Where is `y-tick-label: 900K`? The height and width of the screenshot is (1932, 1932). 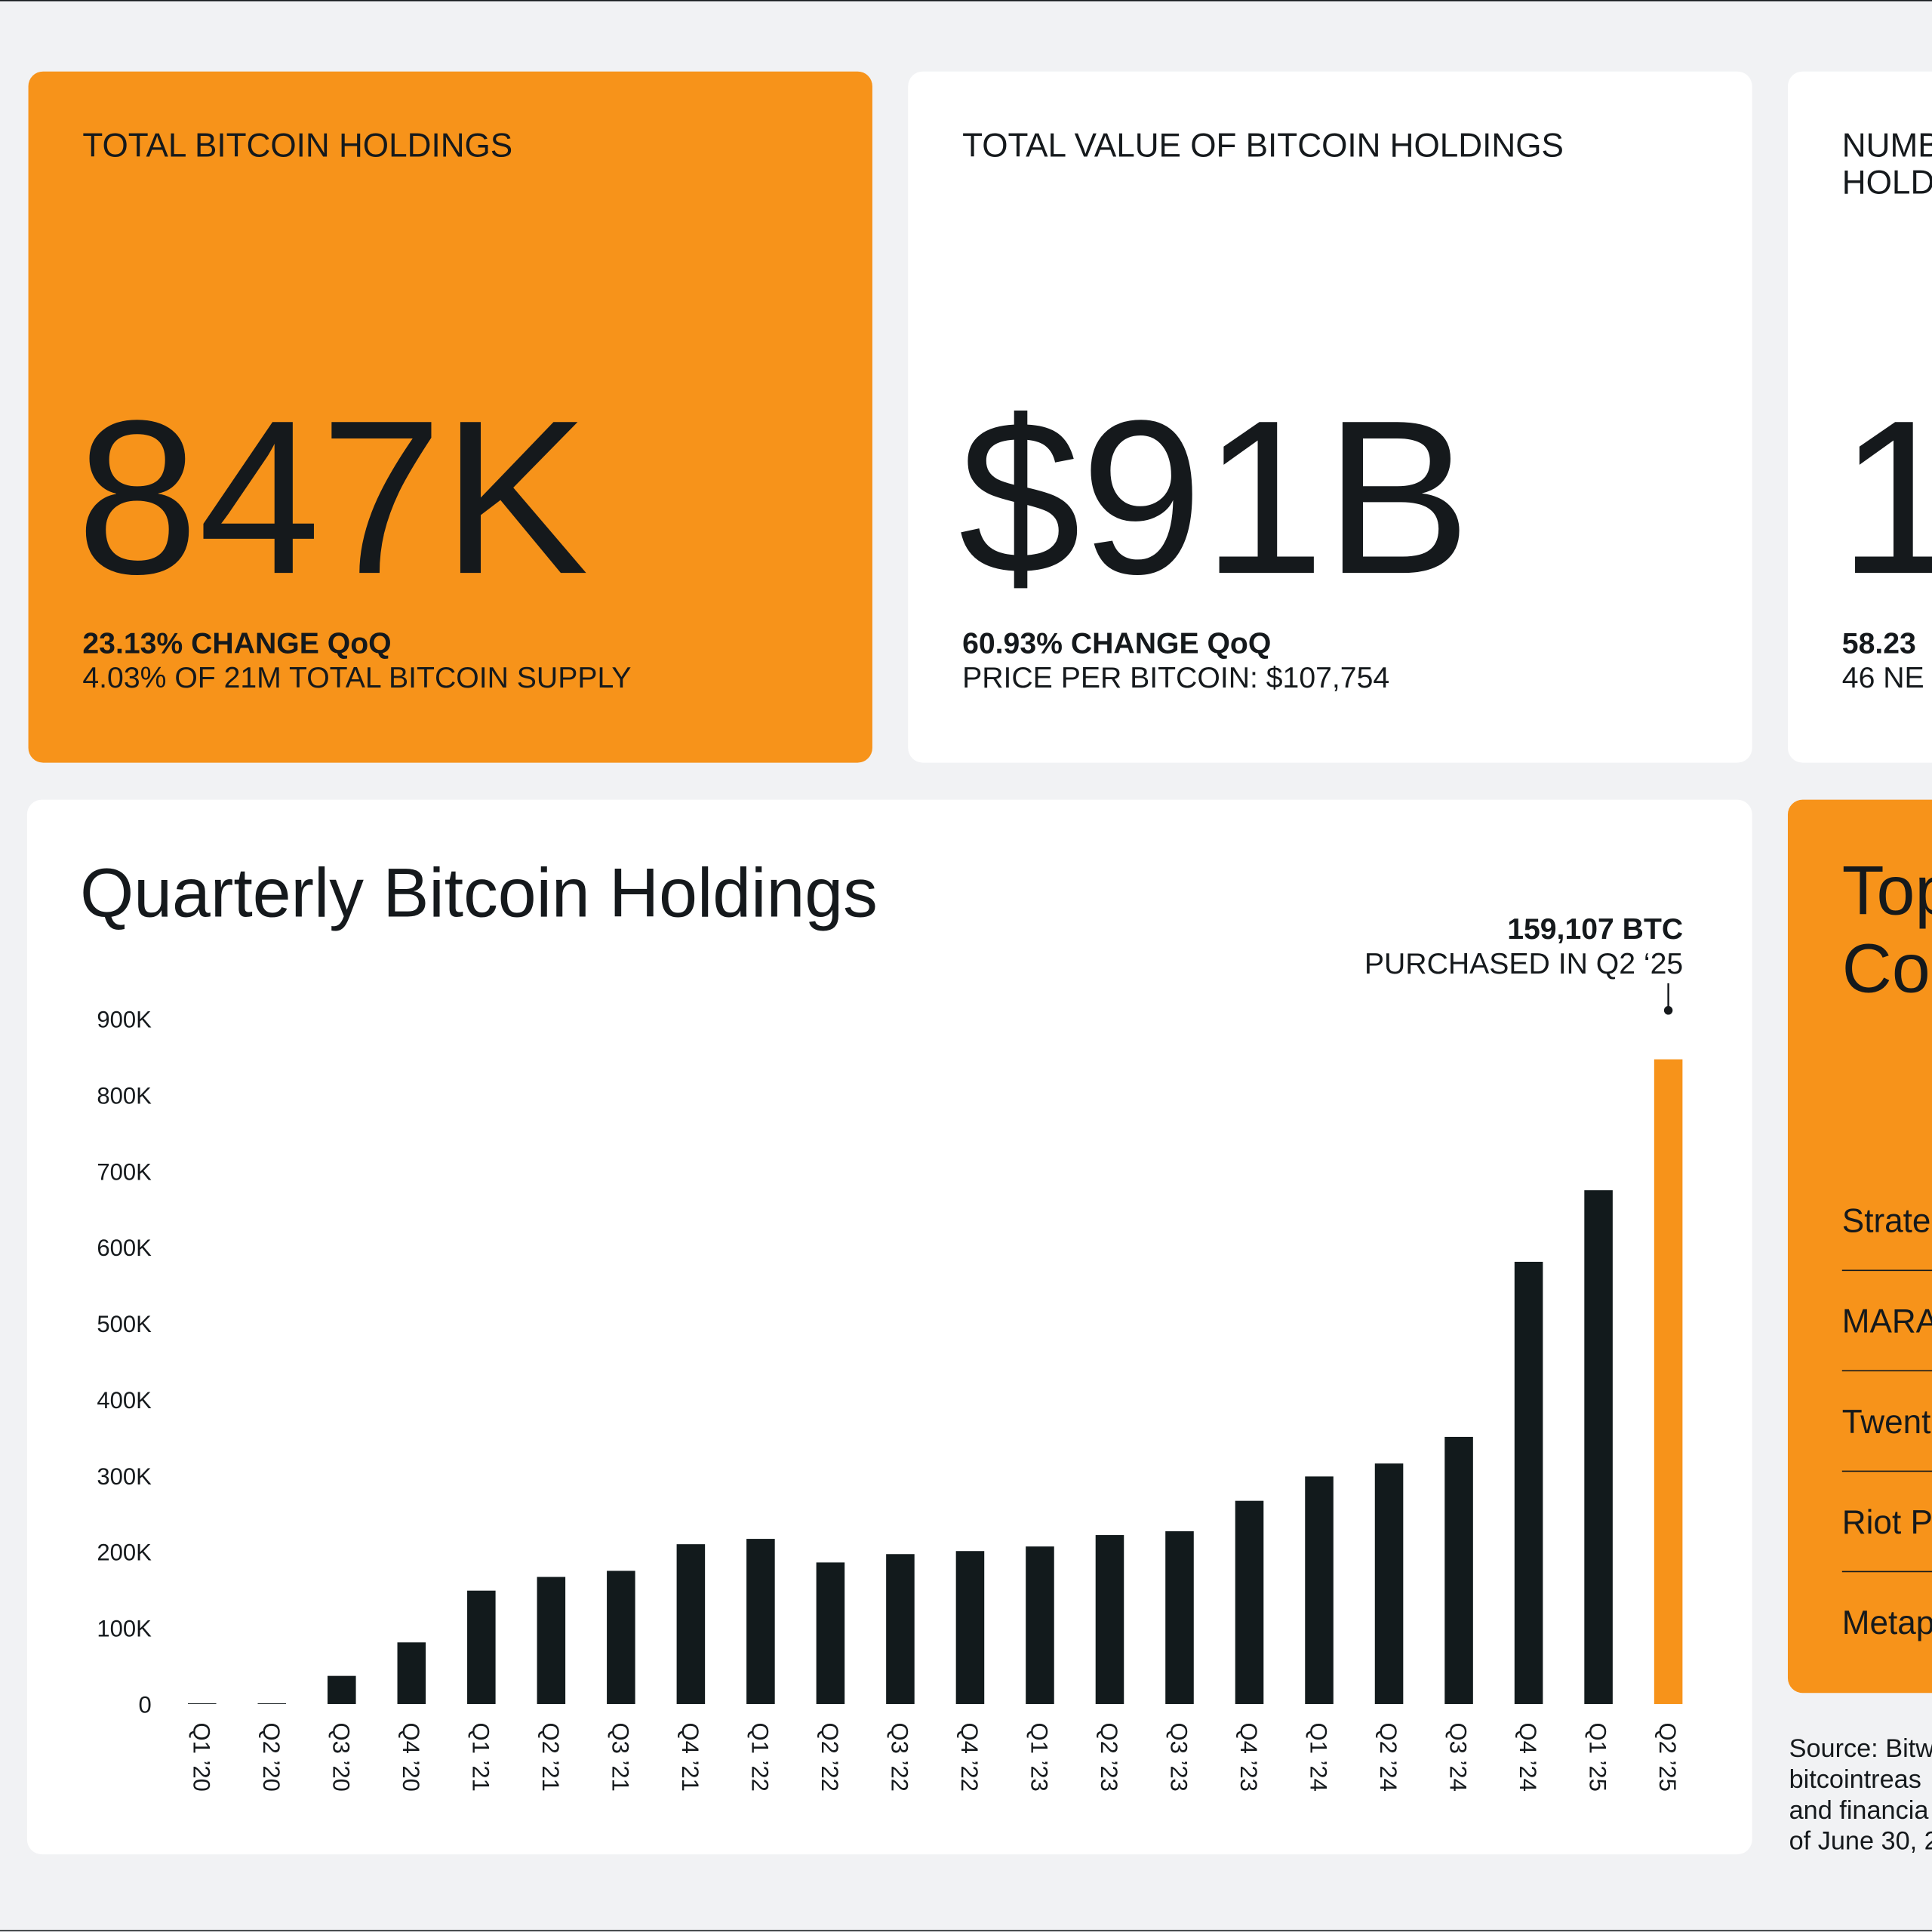
y-tick-label: 900K is located at coordinates (124, 1020).